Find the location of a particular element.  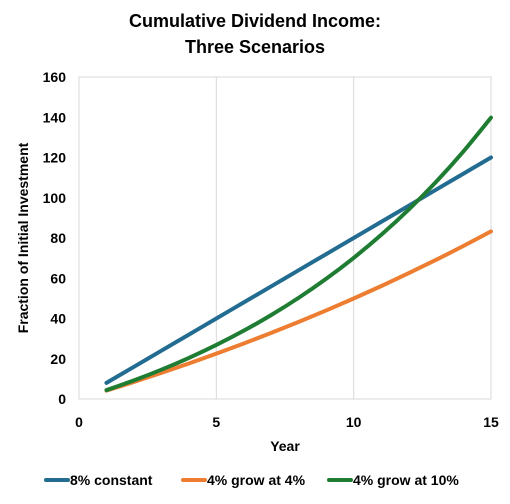

y-axis-ticks: 0 20 40 60 80 100 120 140 160 is located at coordinates (55, 238).